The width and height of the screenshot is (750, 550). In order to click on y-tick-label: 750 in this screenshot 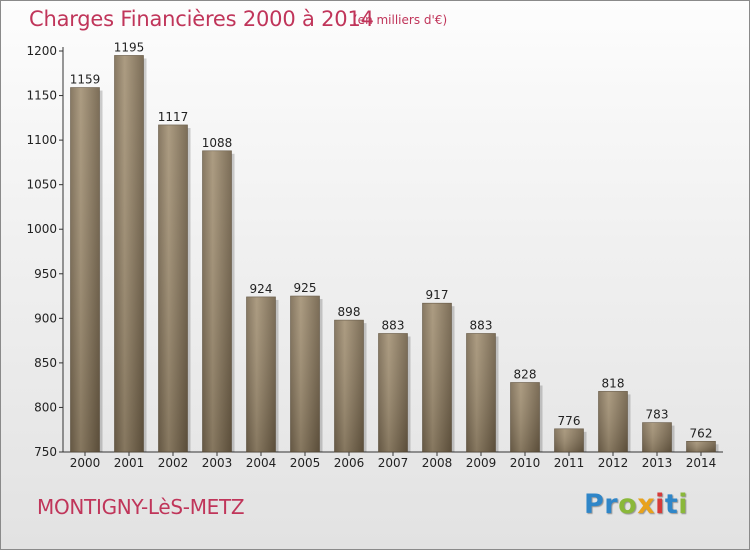, I will do `click(45, 452)`.